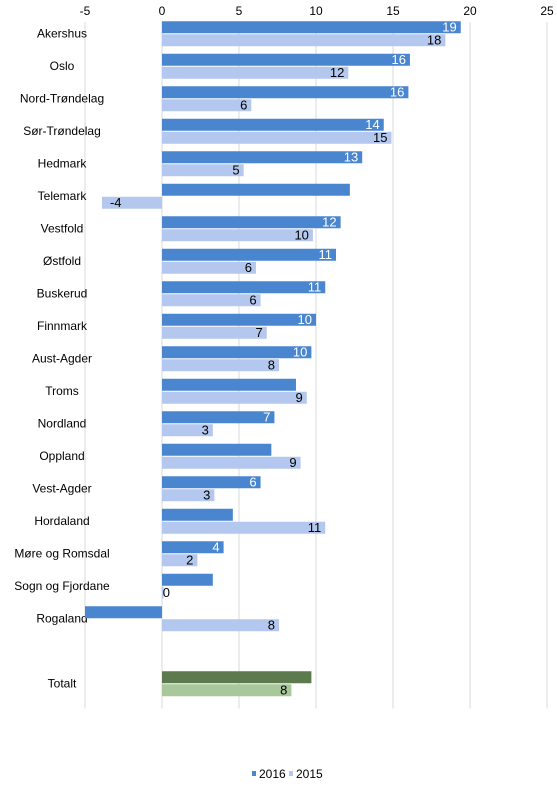  What do you see at coordinates (62, 66) in the screenshot?
I see `category-label: Oslo` at bounding box center [62, 66].